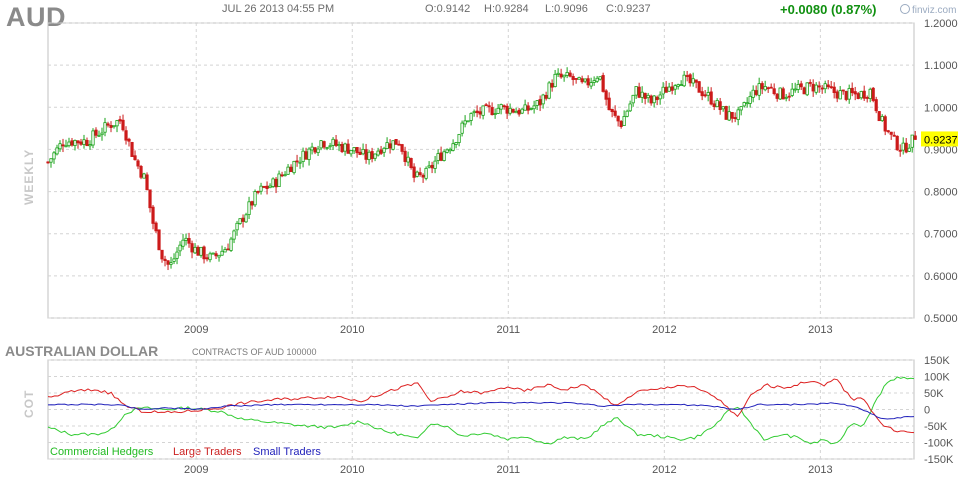 This screenshot has height=480, width=964. Describe the element at coordinates (828, 9) in the screenshot. I see `price-change: +0.0080 (0.87%)` at that location.